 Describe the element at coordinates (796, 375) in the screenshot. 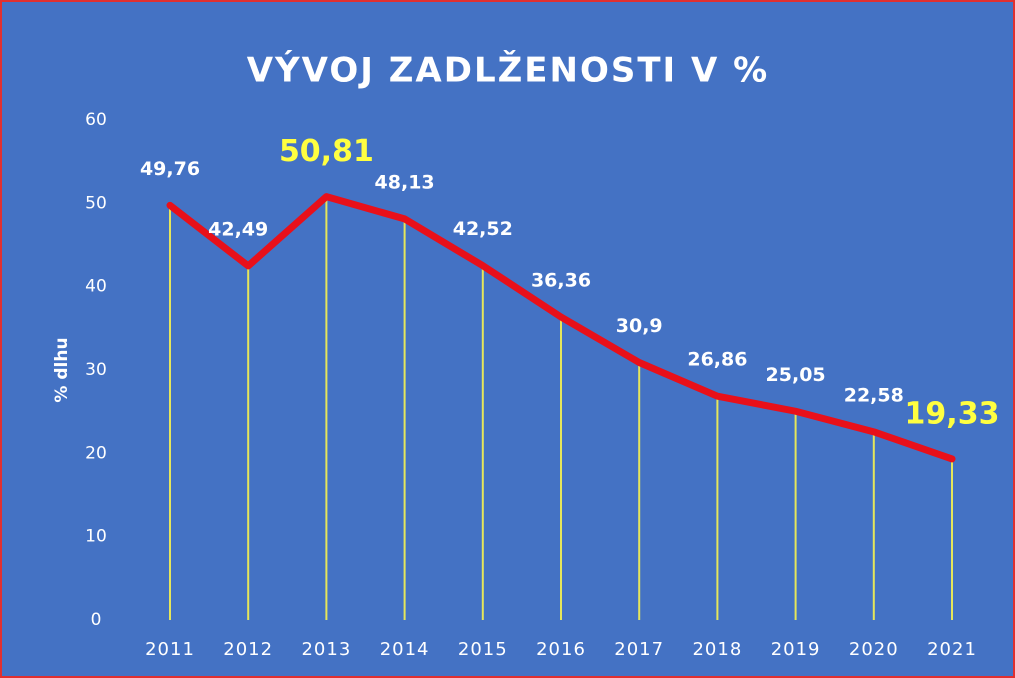

I see `data-label: 25,05` at that location.